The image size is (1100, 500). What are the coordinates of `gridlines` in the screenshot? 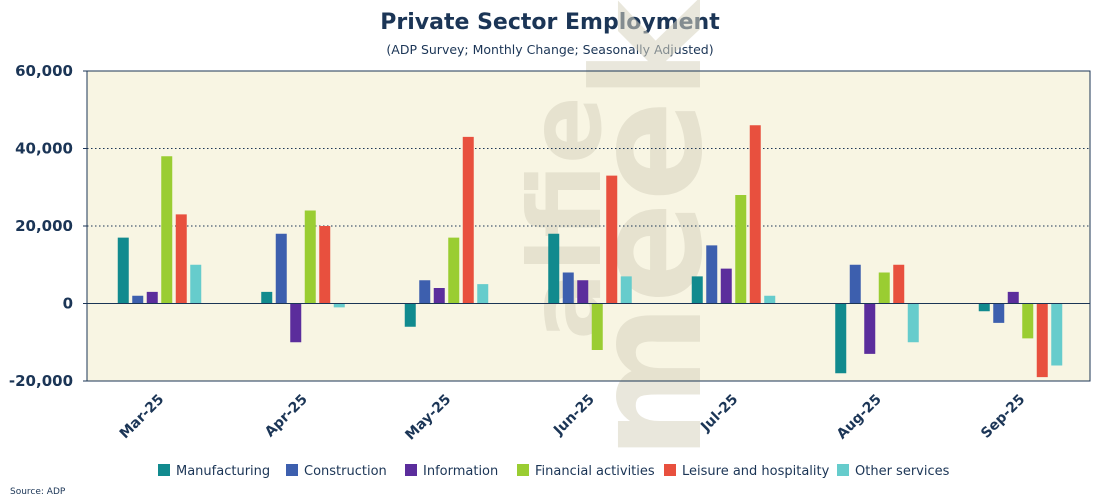 It's located at (588, 187).